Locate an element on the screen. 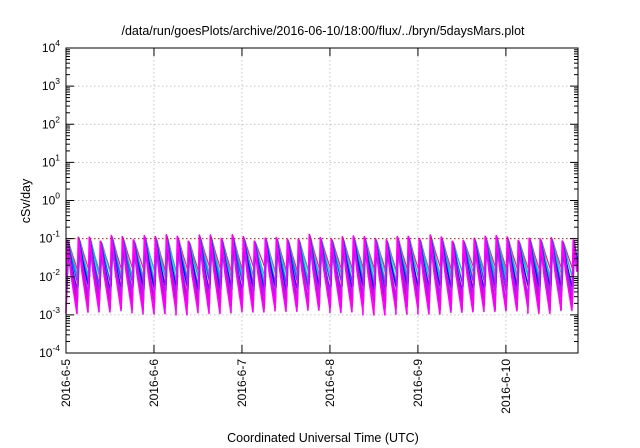  x-tick-label: 2016-6-5 is located at coordinates (66, 383).